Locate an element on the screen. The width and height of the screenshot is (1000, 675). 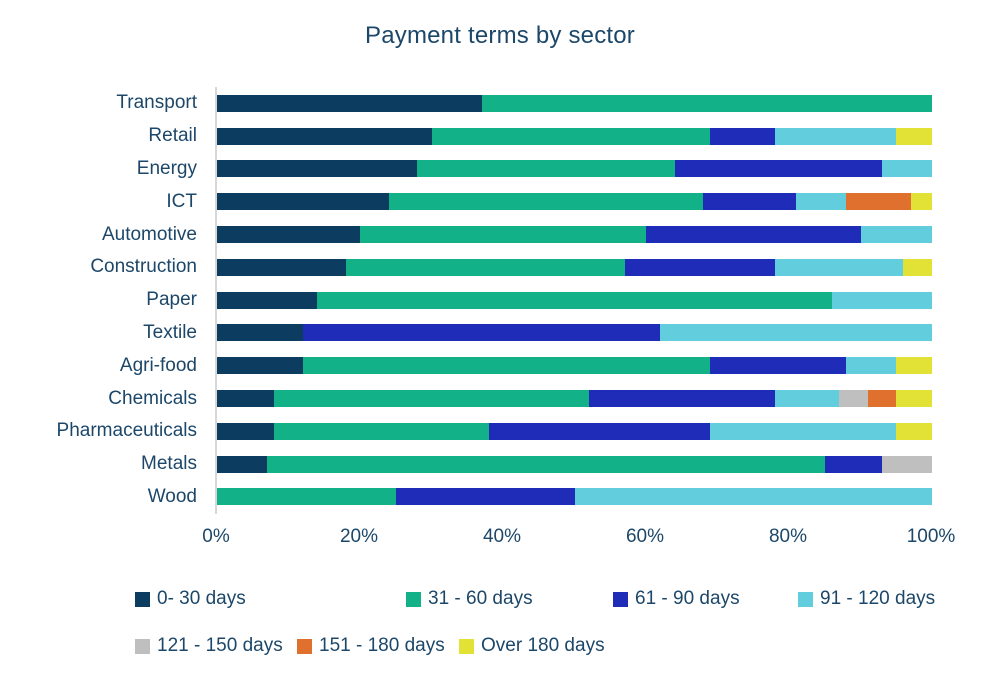
legend-label: 61 - 90 days is located at coordinates (687, 598).